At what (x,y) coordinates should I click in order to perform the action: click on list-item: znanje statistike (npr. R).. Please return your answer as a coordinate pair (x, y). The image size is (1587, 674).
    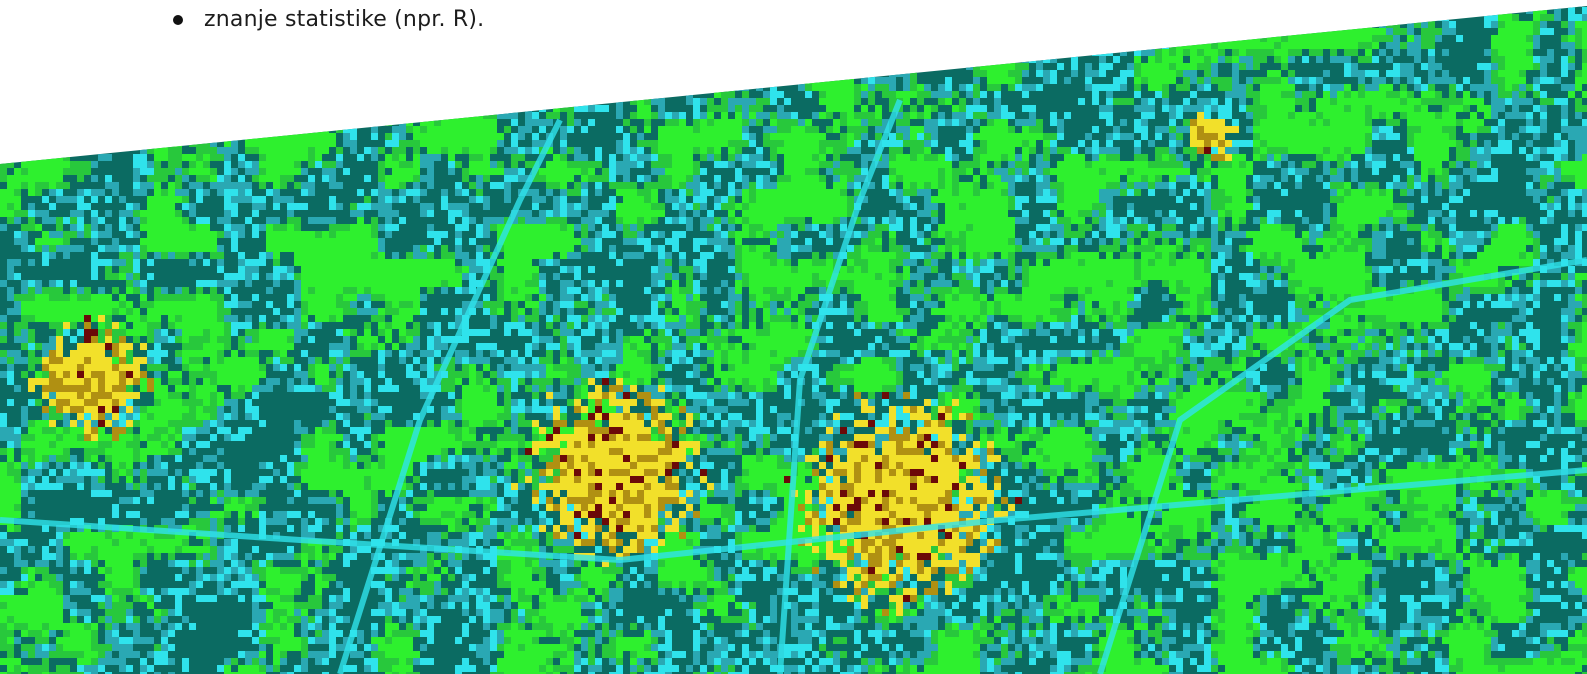
    Looking at the image, I should click on (327, 20).